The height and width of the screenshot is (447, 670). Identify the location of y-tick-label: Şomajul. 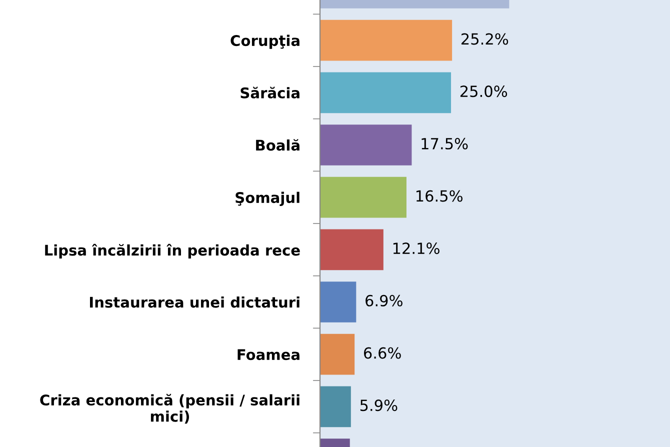
(268, 199).